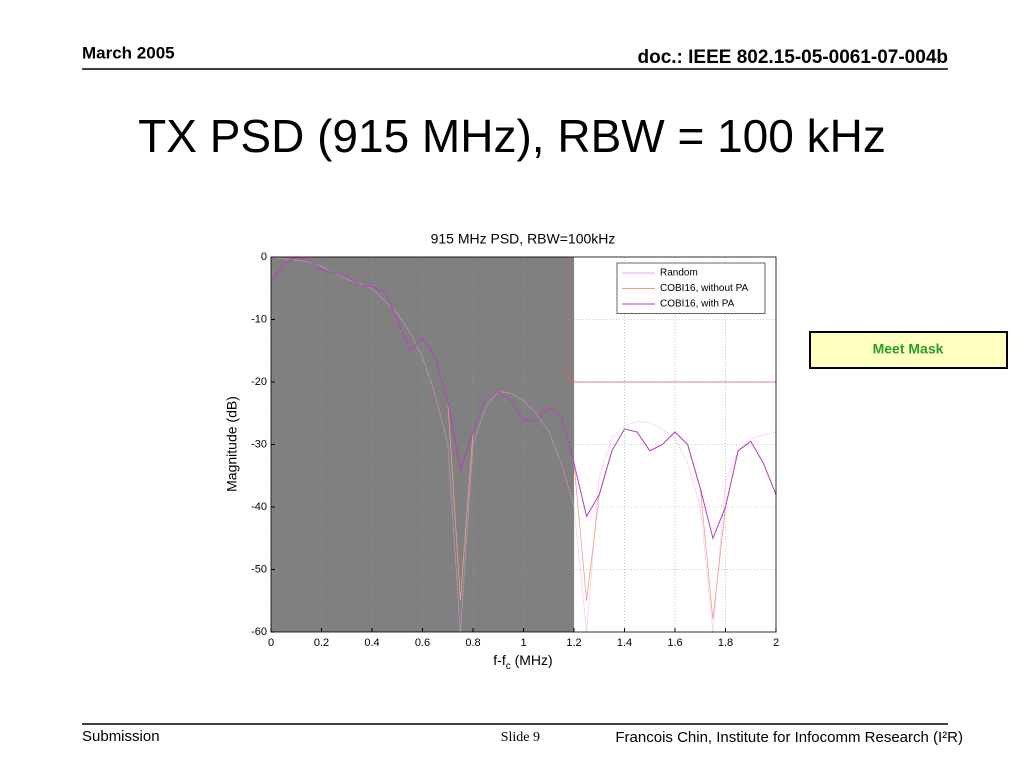 The width and height of the screenshot is (1024, 768). What do you see at coordinates (704, 288) in the screenshot?
I see `legend-label: COBI16, without PA` at bounding box center [704, 288].